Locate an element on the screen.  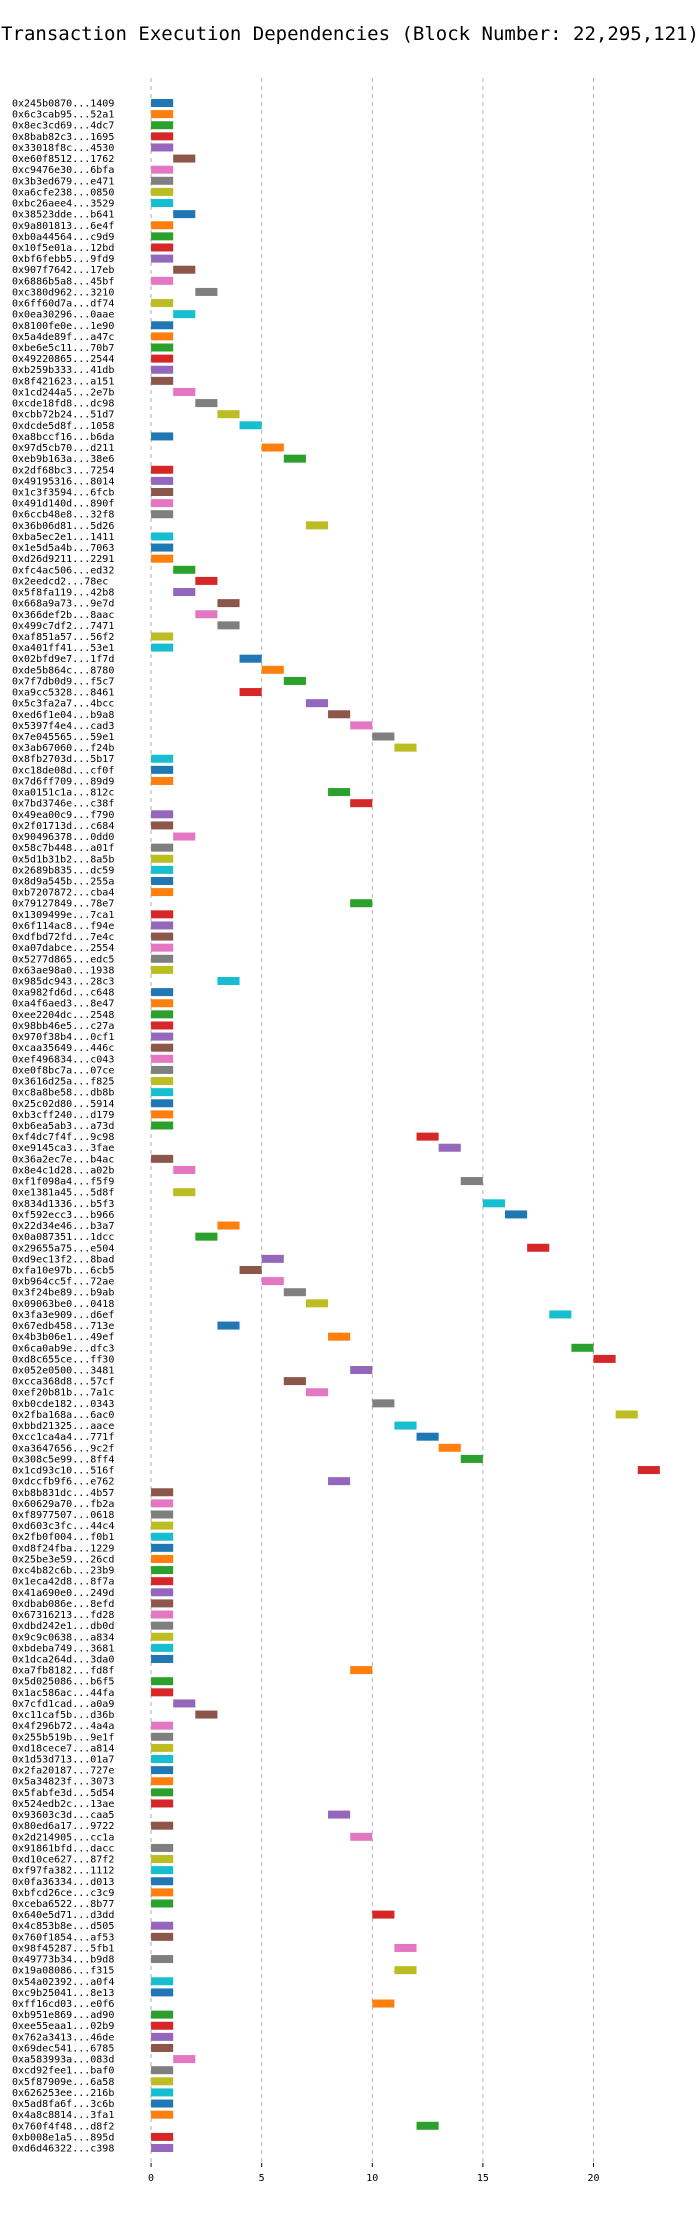
transaction-label: 0x1c3f3594...6fcb is located at coordinates (63, 492).